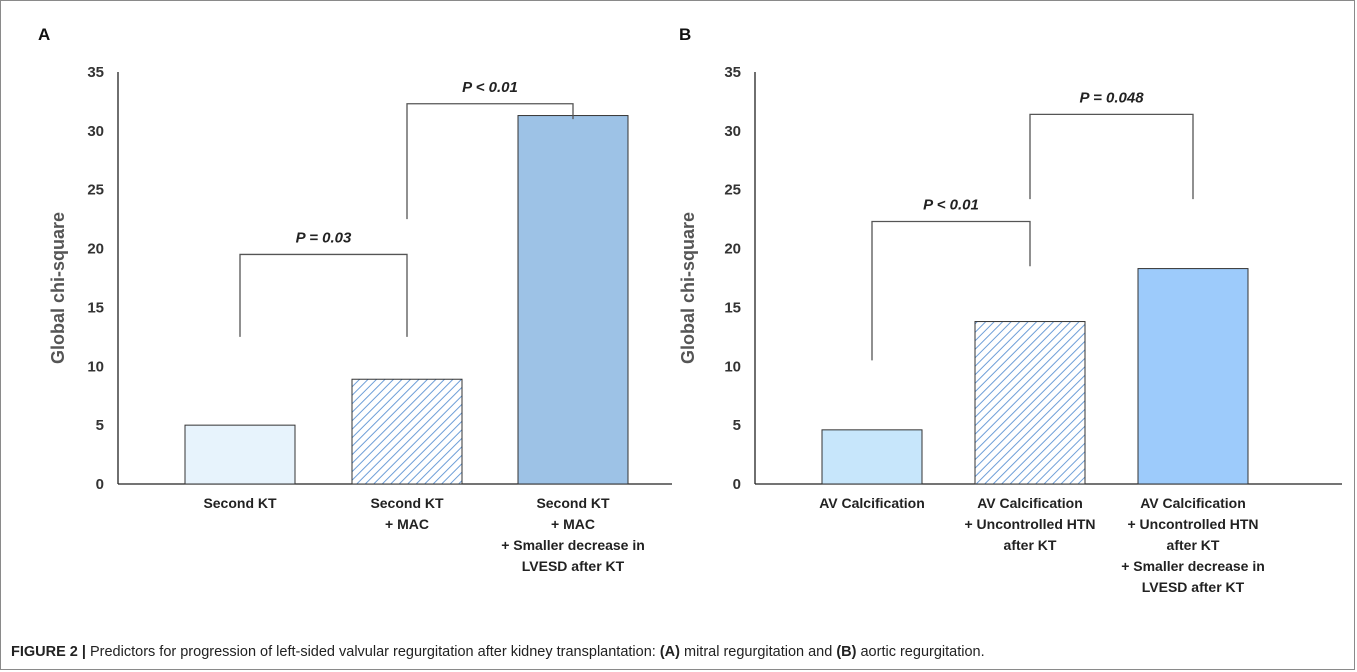  Describe the element at coordinates (758, 652) in the screenshot. I see `caption-text-2: mitral regurgitation and` at that location.